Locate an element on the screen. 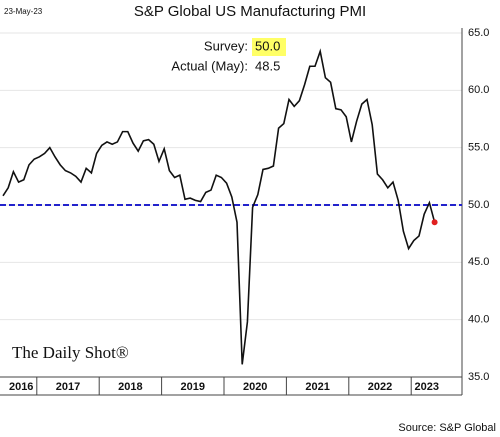  watermark: The Daily Shot® is located at coordinates (70, 352).